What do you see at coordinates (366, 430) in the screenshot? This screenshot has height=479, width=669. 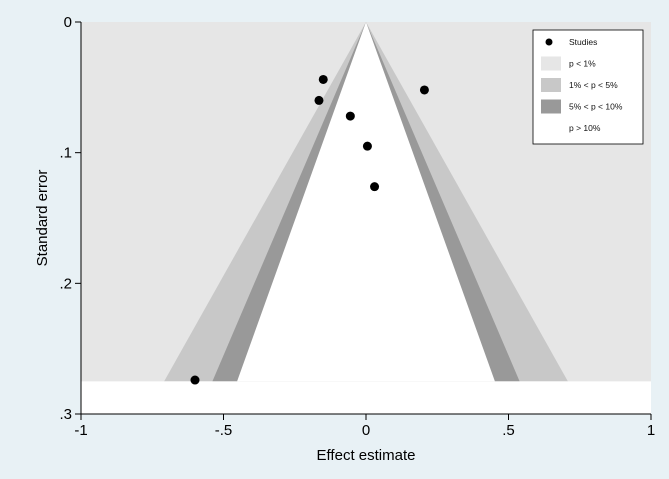 I see `x-tick-label: 0` at bounding box center [366, 430].